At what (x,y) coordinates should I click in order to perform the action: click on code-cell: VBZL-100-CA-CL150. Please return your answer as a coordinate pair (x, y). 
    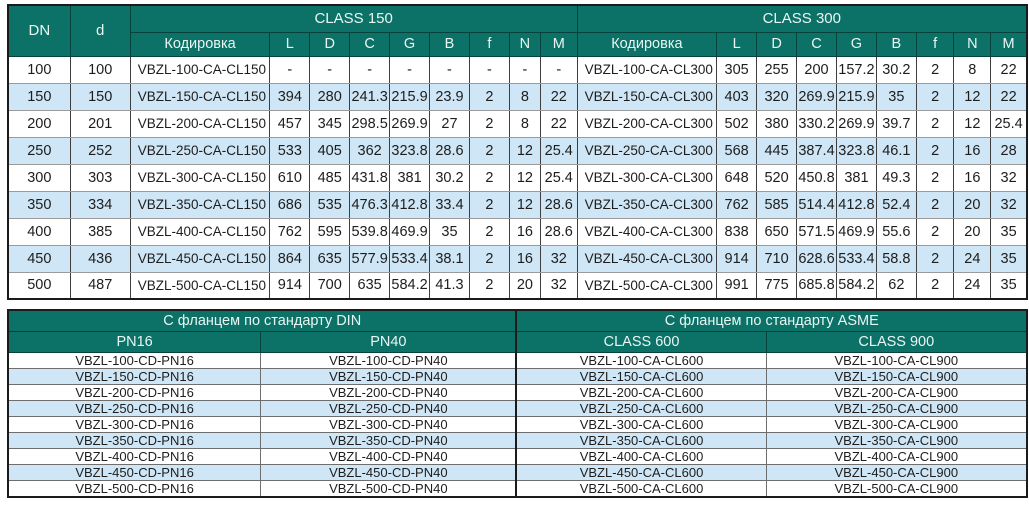
    Looking at the image, I should click on (200, 69).